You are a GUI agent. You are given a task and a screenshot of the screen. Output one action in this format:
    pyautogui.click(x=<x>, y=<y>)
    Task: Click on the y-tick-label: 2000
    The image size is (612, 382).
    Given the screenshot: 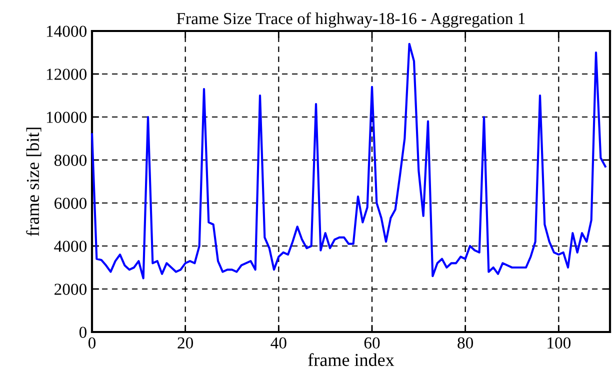 What is the action you would take?
    pyautogui.click(x=70, y=289)
    